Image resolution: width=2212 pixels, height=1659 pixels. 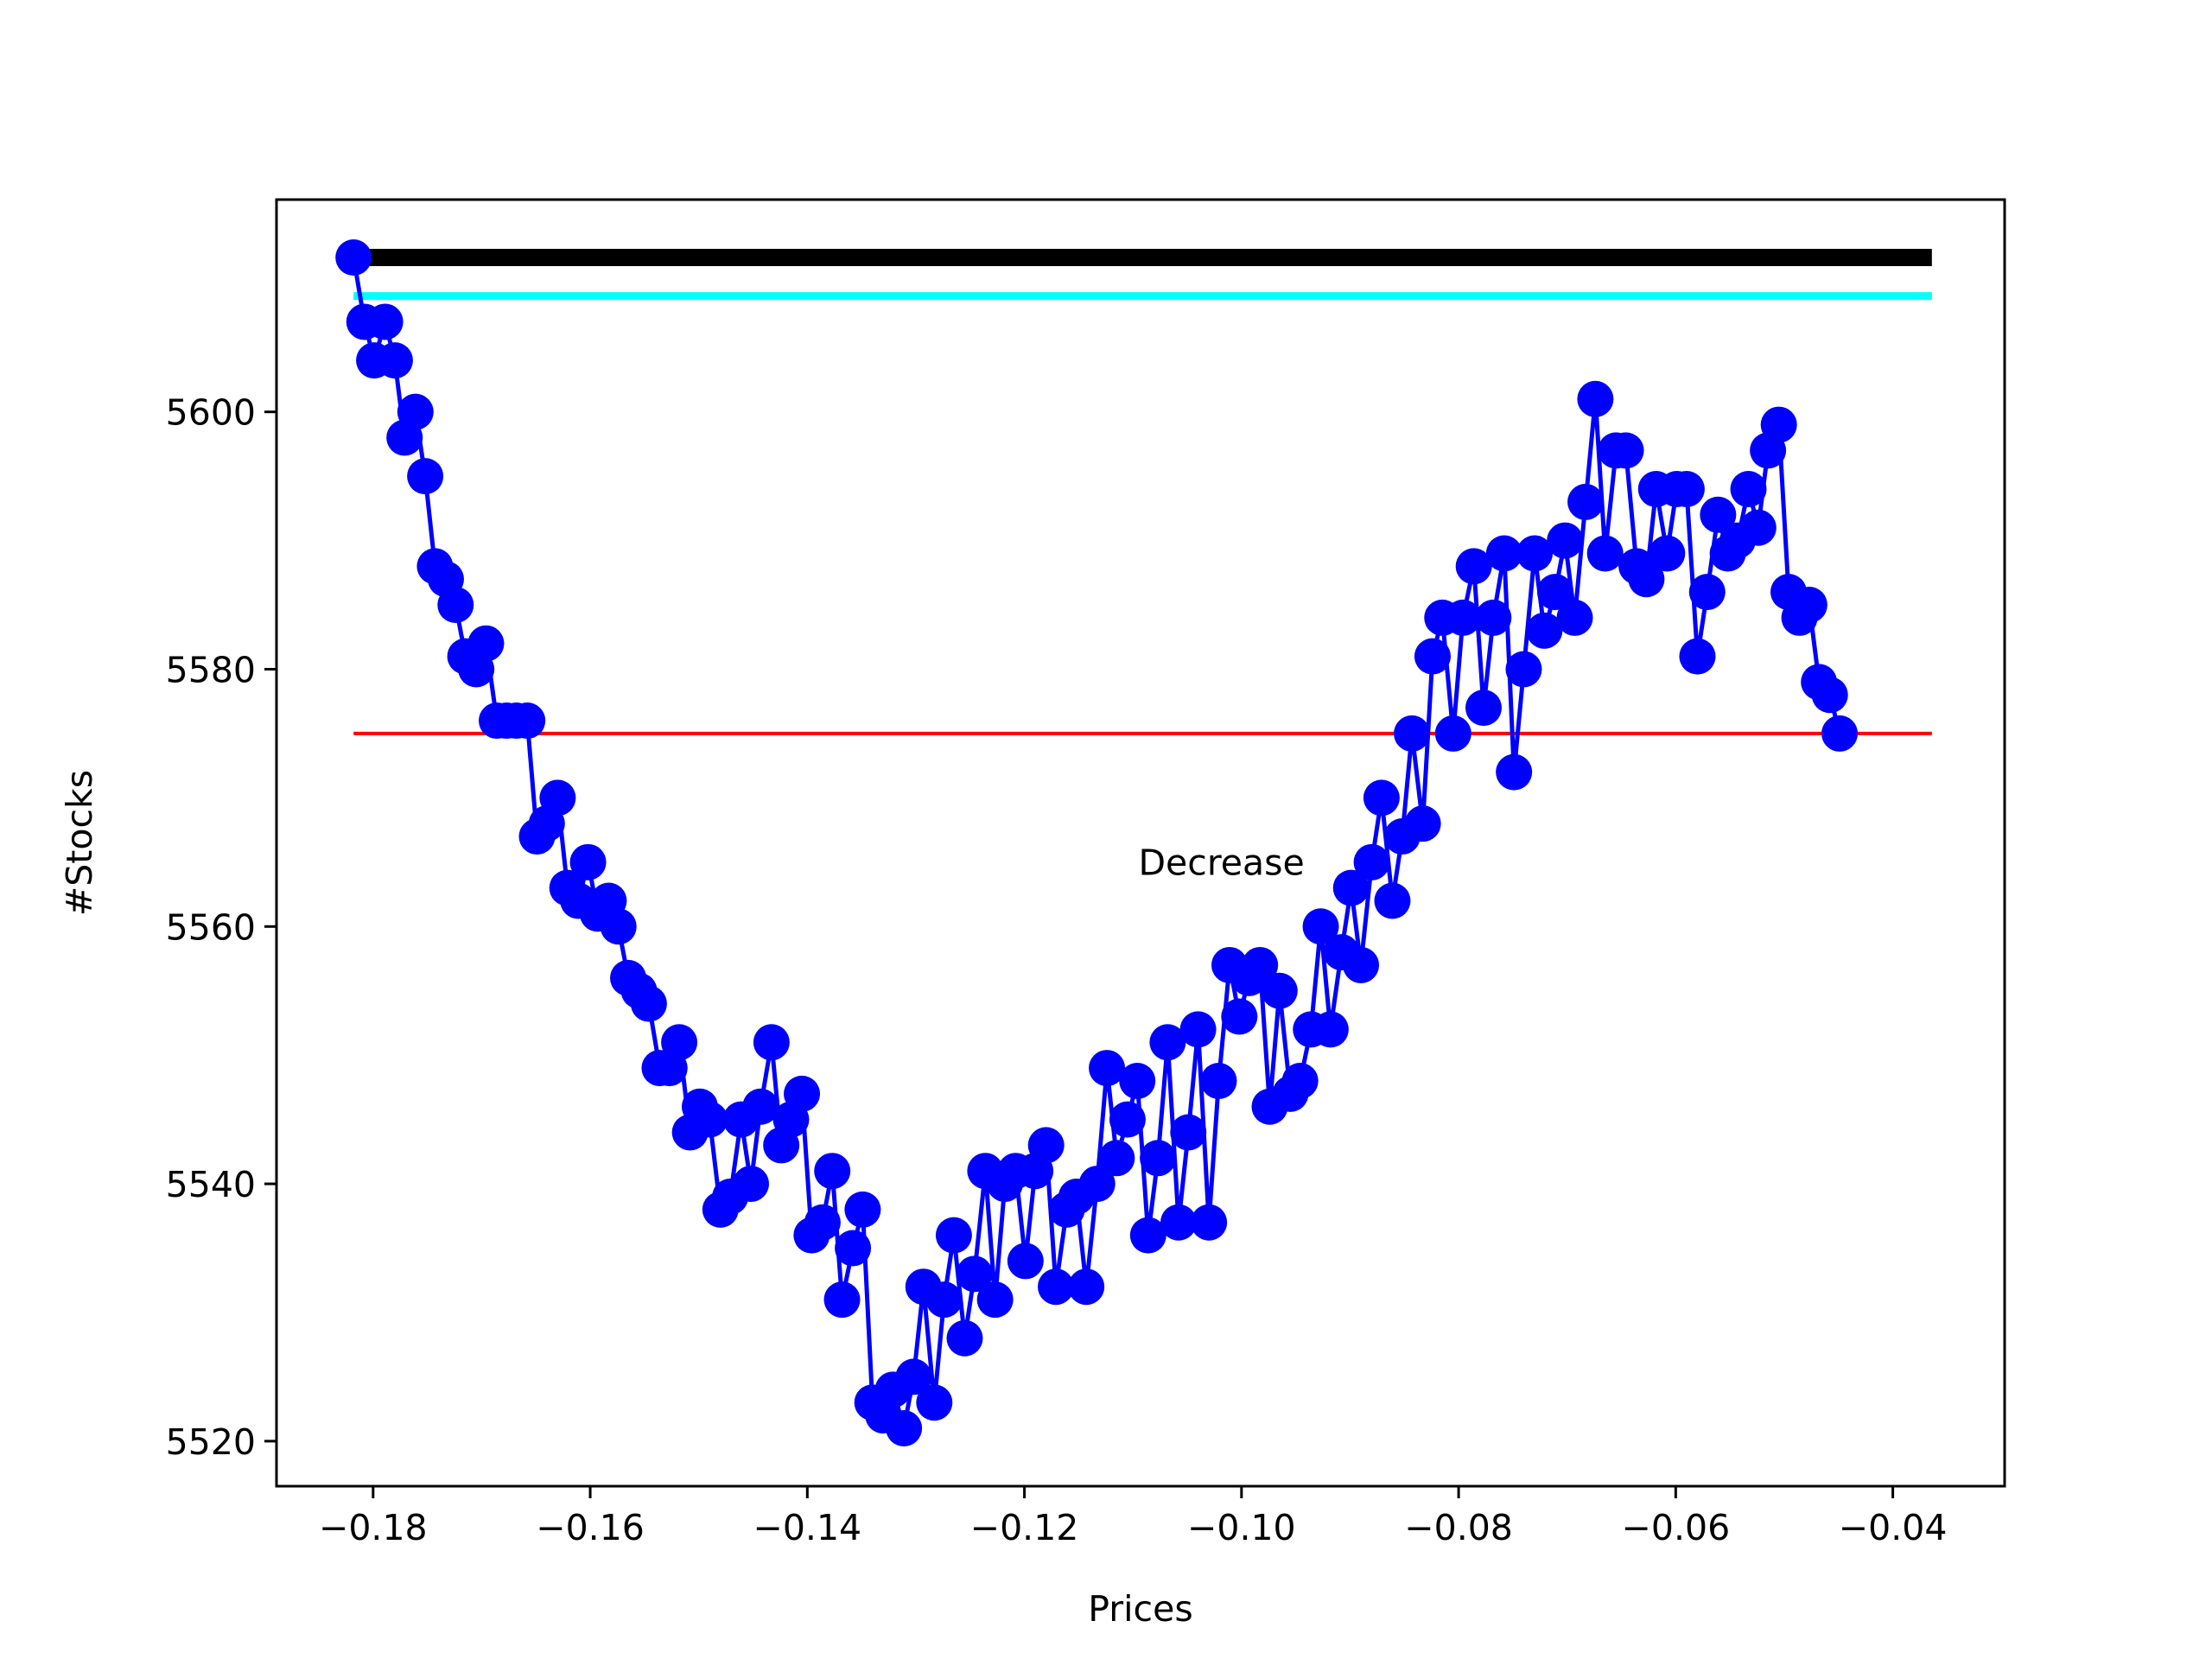 What do you see at coordinates (211, 1442) in the screenshot?
I see `y-tick-label: 5520` at bounding box center [211, 1442].